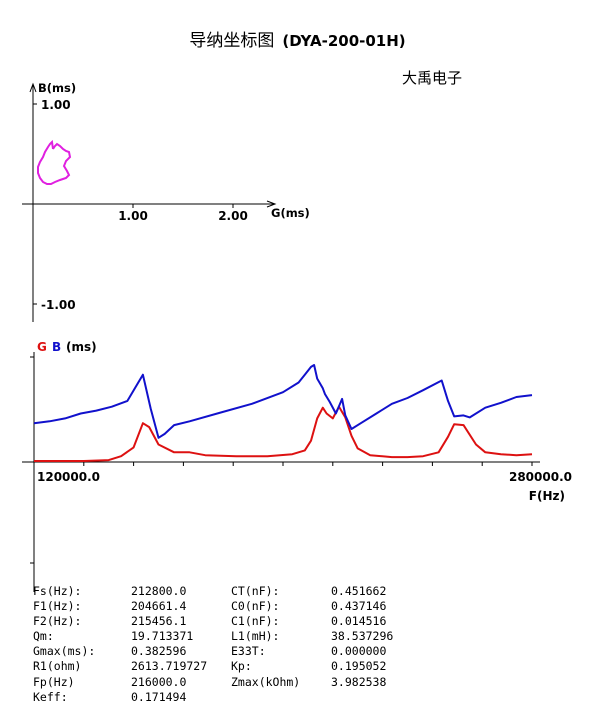 The image size is (595, 723). Describe the element at coordinates (248, 651) in the screenshot. I see `parameter-label: E33T:` at that location.